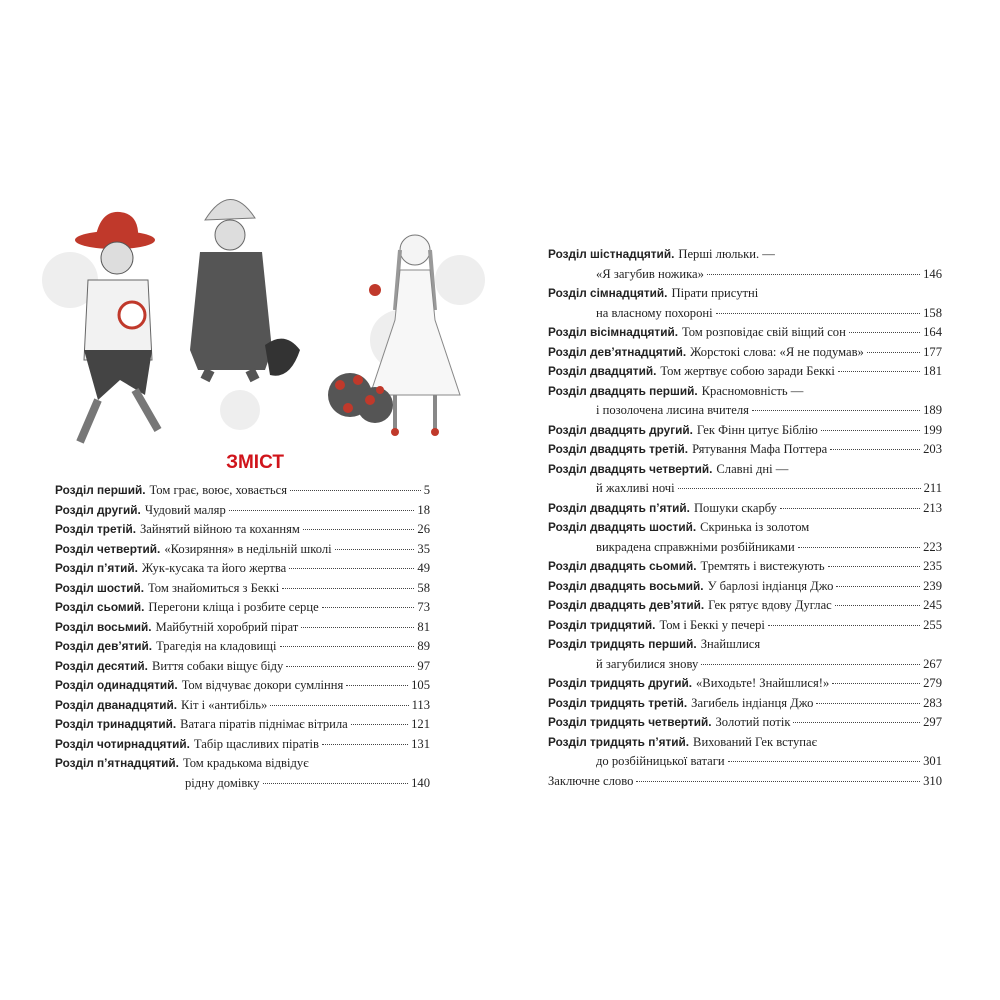 The image size is (1000, 1000). I want to click on chapter-label: Розділ тридцять третій., so click(618, 702).